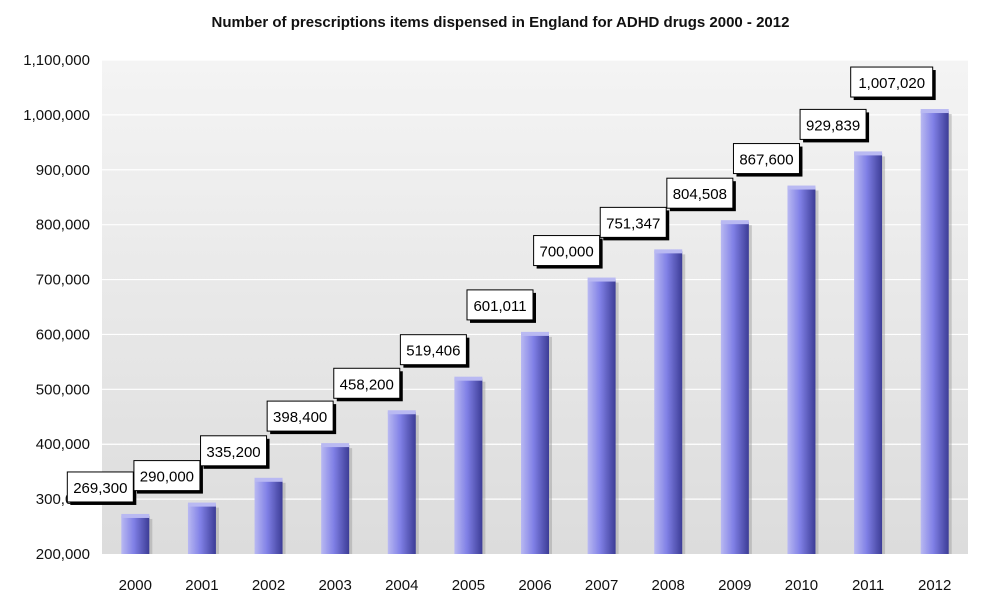 Image resolution: width=1001 pixels, height=609 pixels. I want to click on data-label-value: 751,347, so click(633, 223).